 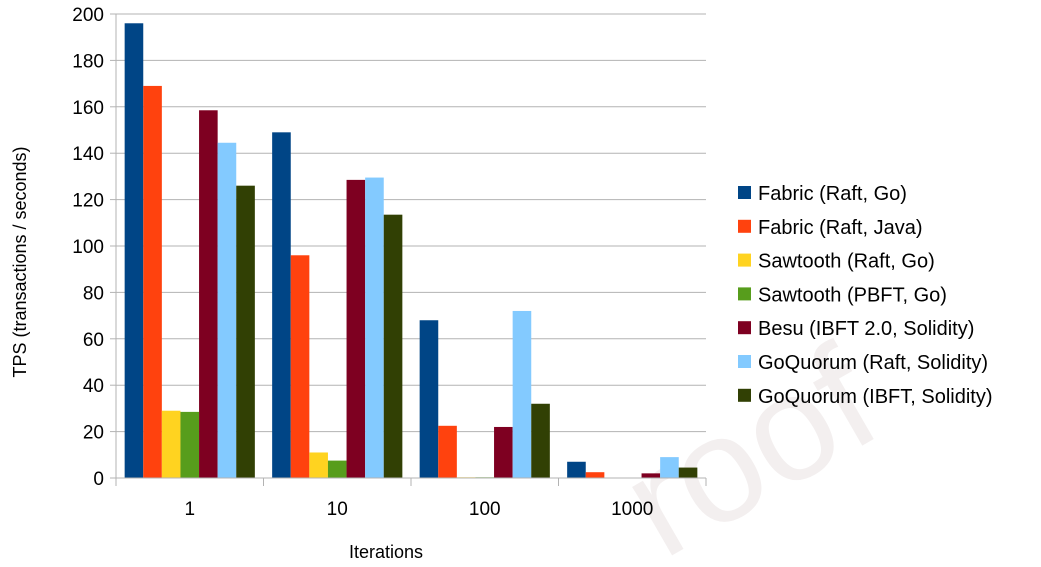 What do you see at coordinates (93, 340) in the screenshot?
I see `y-tick-label: 60` at bounding box center [93, 340].